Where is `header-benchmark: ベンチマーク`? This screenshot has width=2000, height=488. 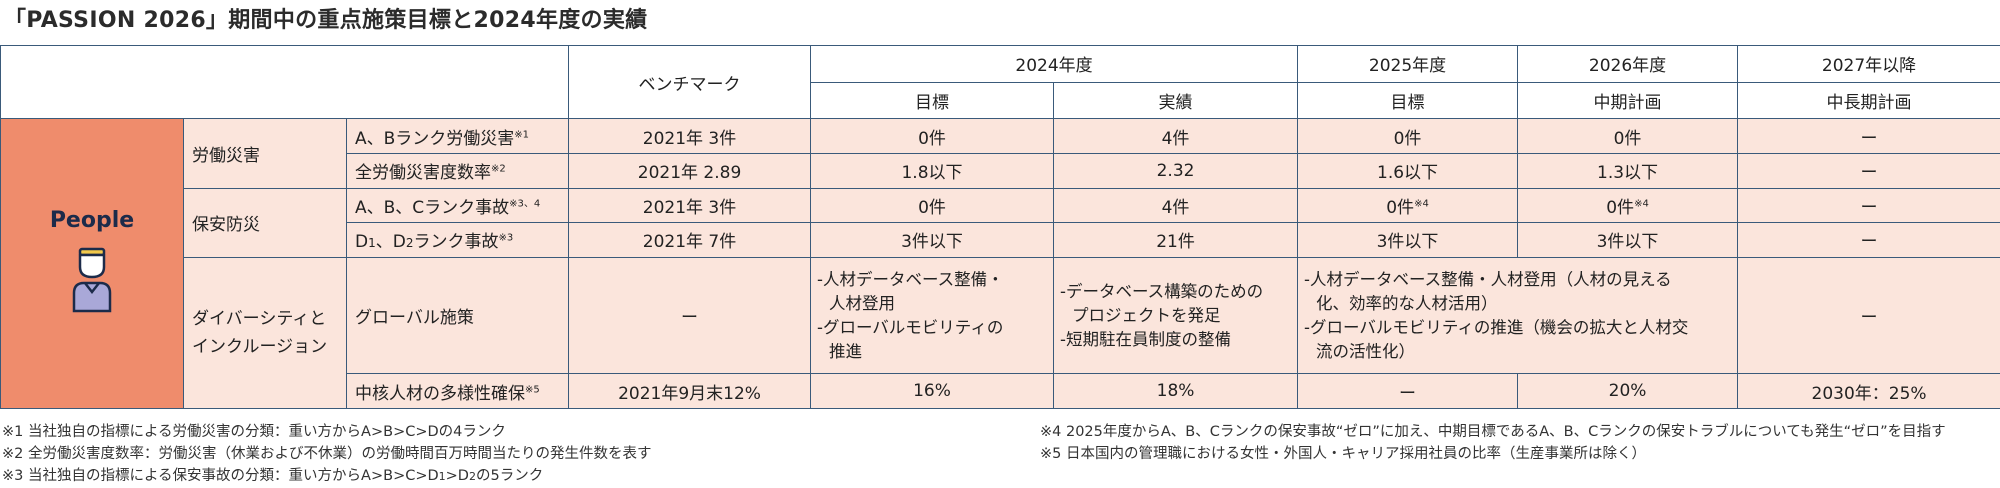
header-benchmark: ベンチマーク is located at coordinates (690, 82).